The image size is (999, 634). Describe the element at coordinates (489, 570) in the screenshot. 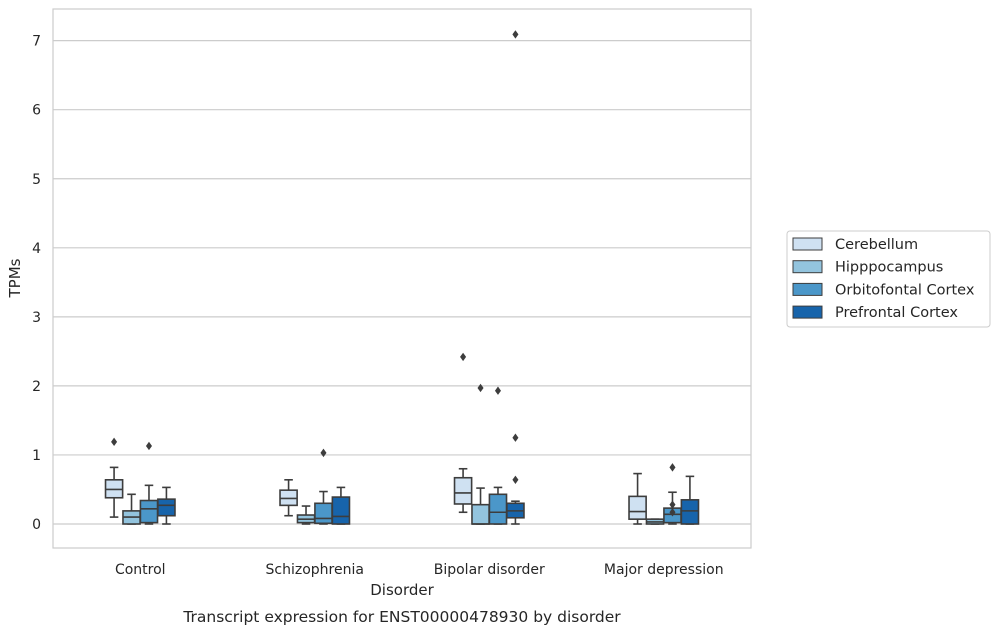

I see `x-tick-label: Bipolar disorder` at that location.